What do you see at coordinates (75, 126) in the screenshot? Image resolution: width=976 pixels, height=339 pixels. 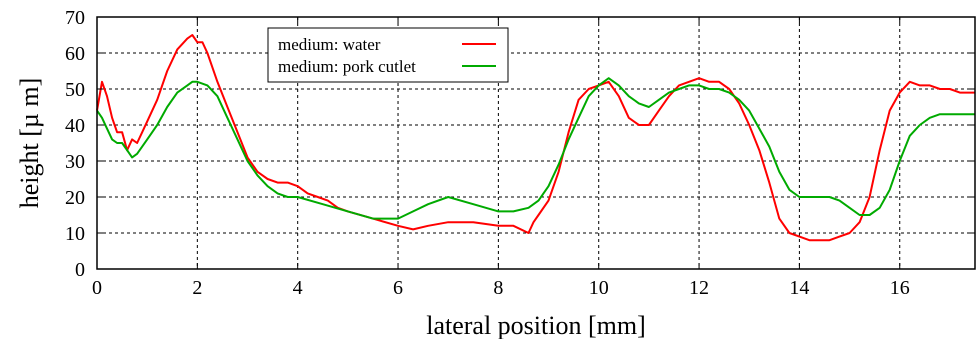 I see `y-tick-label: 40` at bounding box center [75, 126].